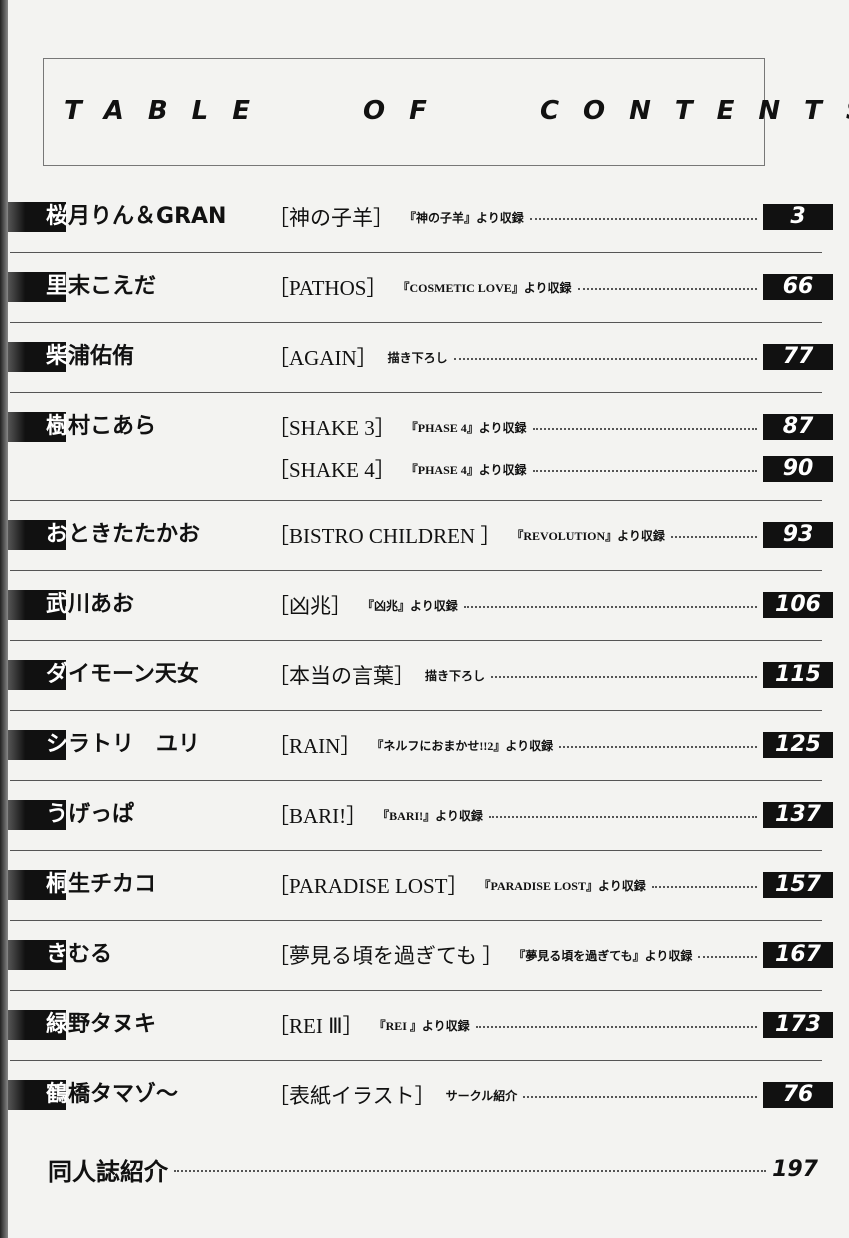  What do you see at coordinates (316, 1026) in the screenshot?
I see `work-title: ［REI Ⅲ］` at bounding box center [316, 1026].